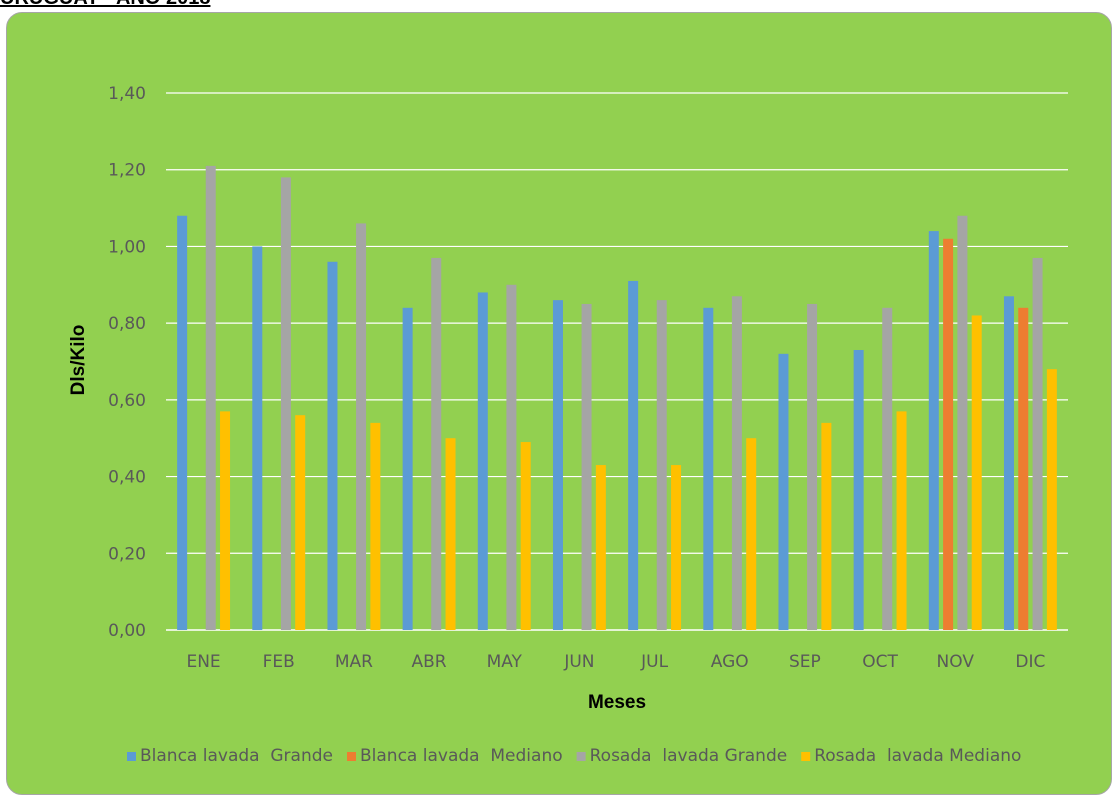 This screenshot has width=1117, height=801. Describe the element at coordinates (956, 662) in the screenshot. I see `x-tick-label: NOV` at that location.